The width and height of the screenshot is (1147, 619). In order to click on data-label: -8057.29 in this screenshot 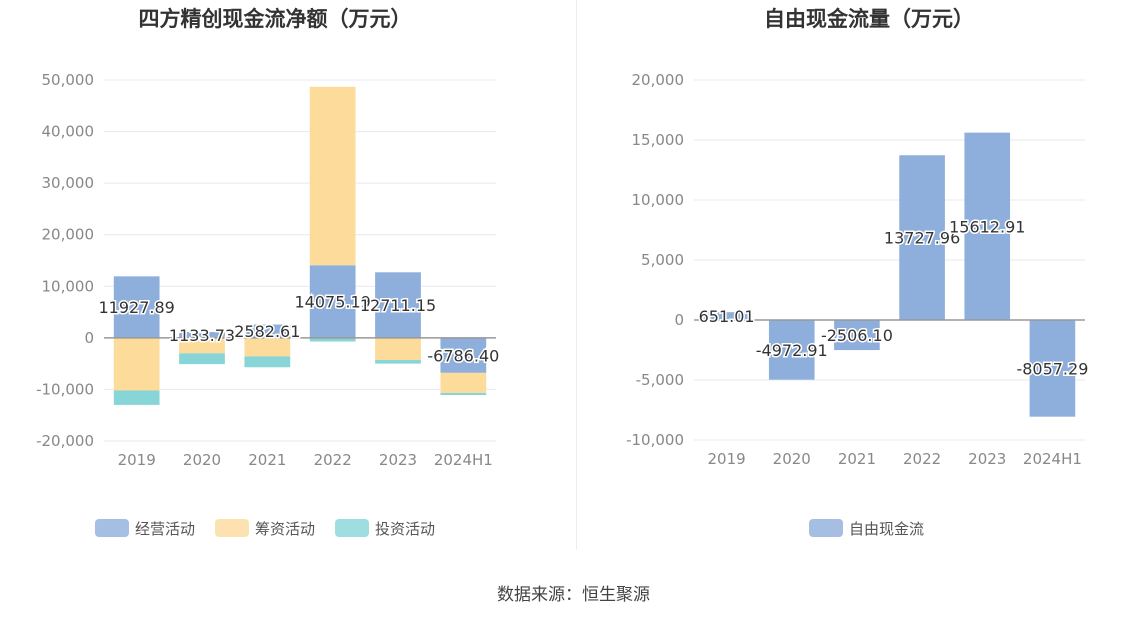, I will do `click(1052, 368)`.